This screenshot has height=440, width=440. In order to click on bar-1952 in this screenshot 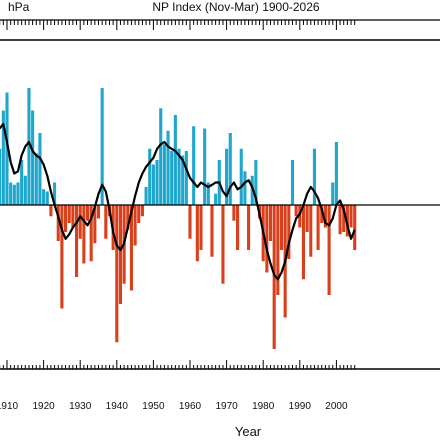, I will do `click(161, 156)`.